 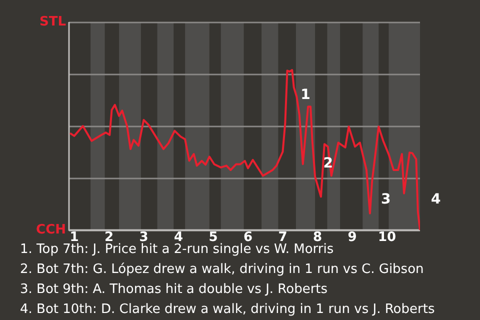 I want to click on annotation: 1, so click(x=305, y=95).